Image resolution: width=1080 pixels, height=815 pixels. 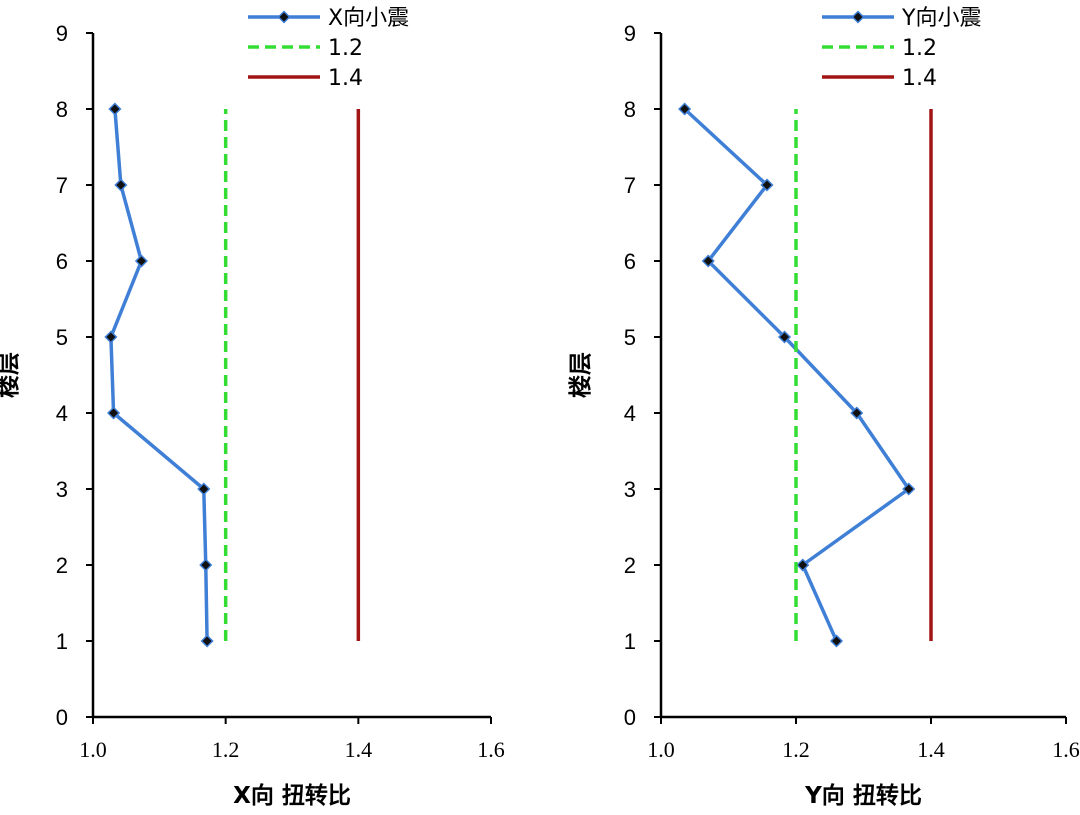 What do you see at coordinates (941, 18) in the screenshot?
I see `legend-label: Y向小震` at bounding box center [941, 18].